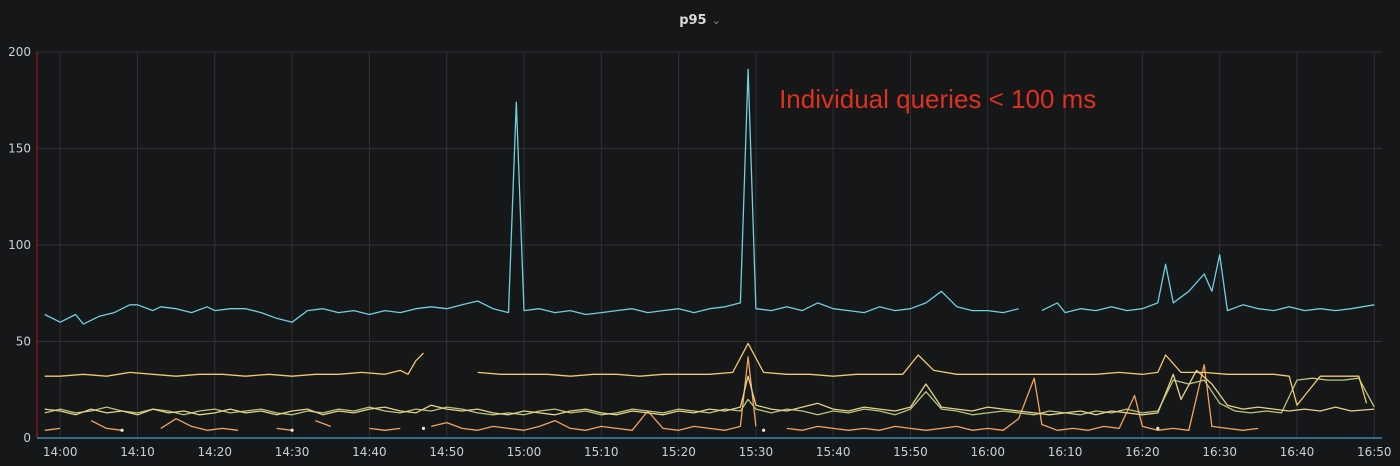  I want to click on x-tick-label: 16:50, so click(1374, 452).